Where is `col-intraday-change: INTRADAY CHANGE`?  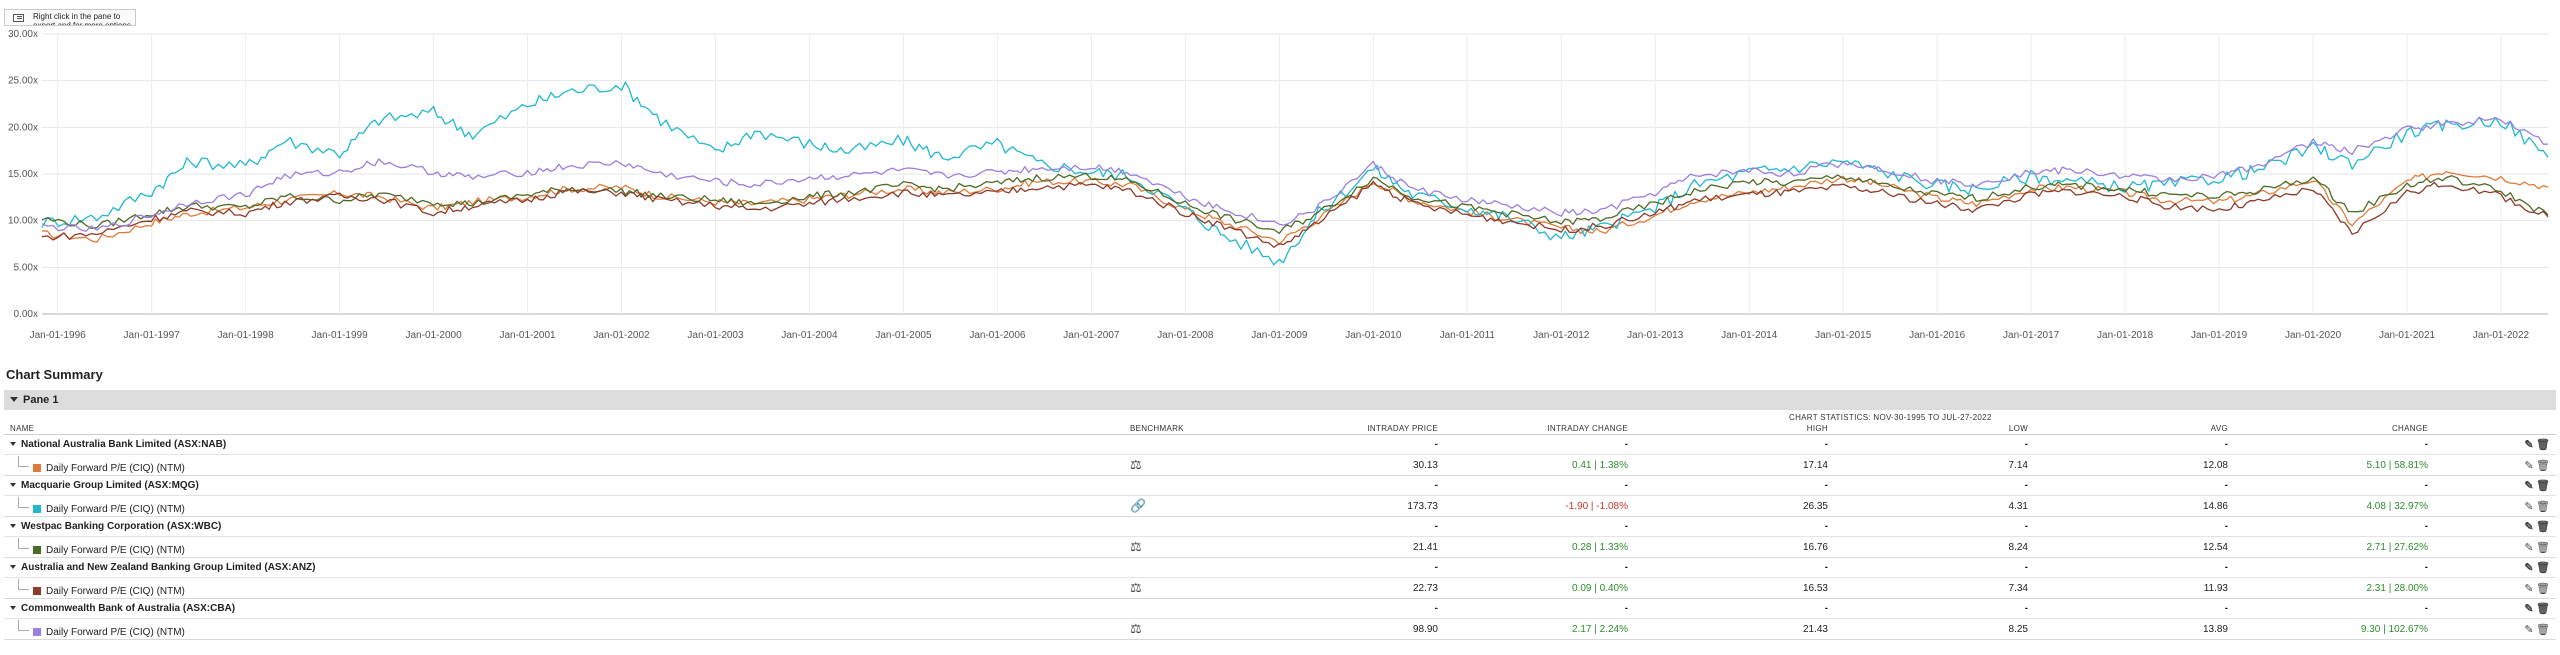 col-intraday-change: INTRADAY CHANGE is located at coordinates (1539, 429).